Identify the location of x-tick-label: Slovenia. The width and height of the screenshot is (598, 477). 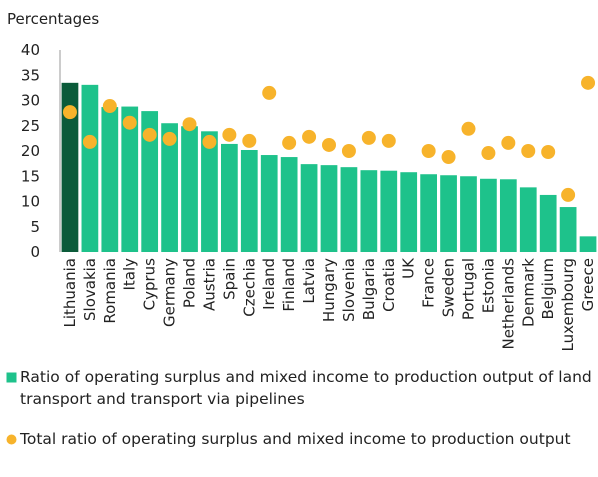
(349, 290).